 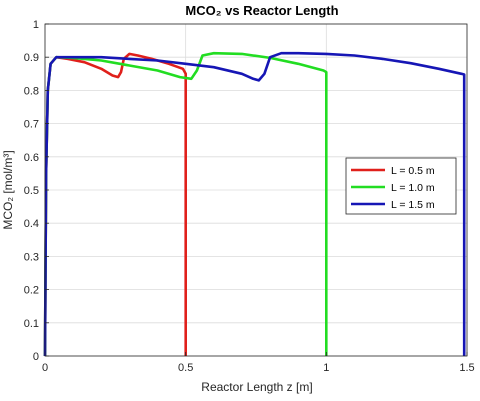 What do you see at coordinates (413, 205) in the screenshot?
I see `legend-label-3: L = 1.5 m` at bounding box center [413, 205].